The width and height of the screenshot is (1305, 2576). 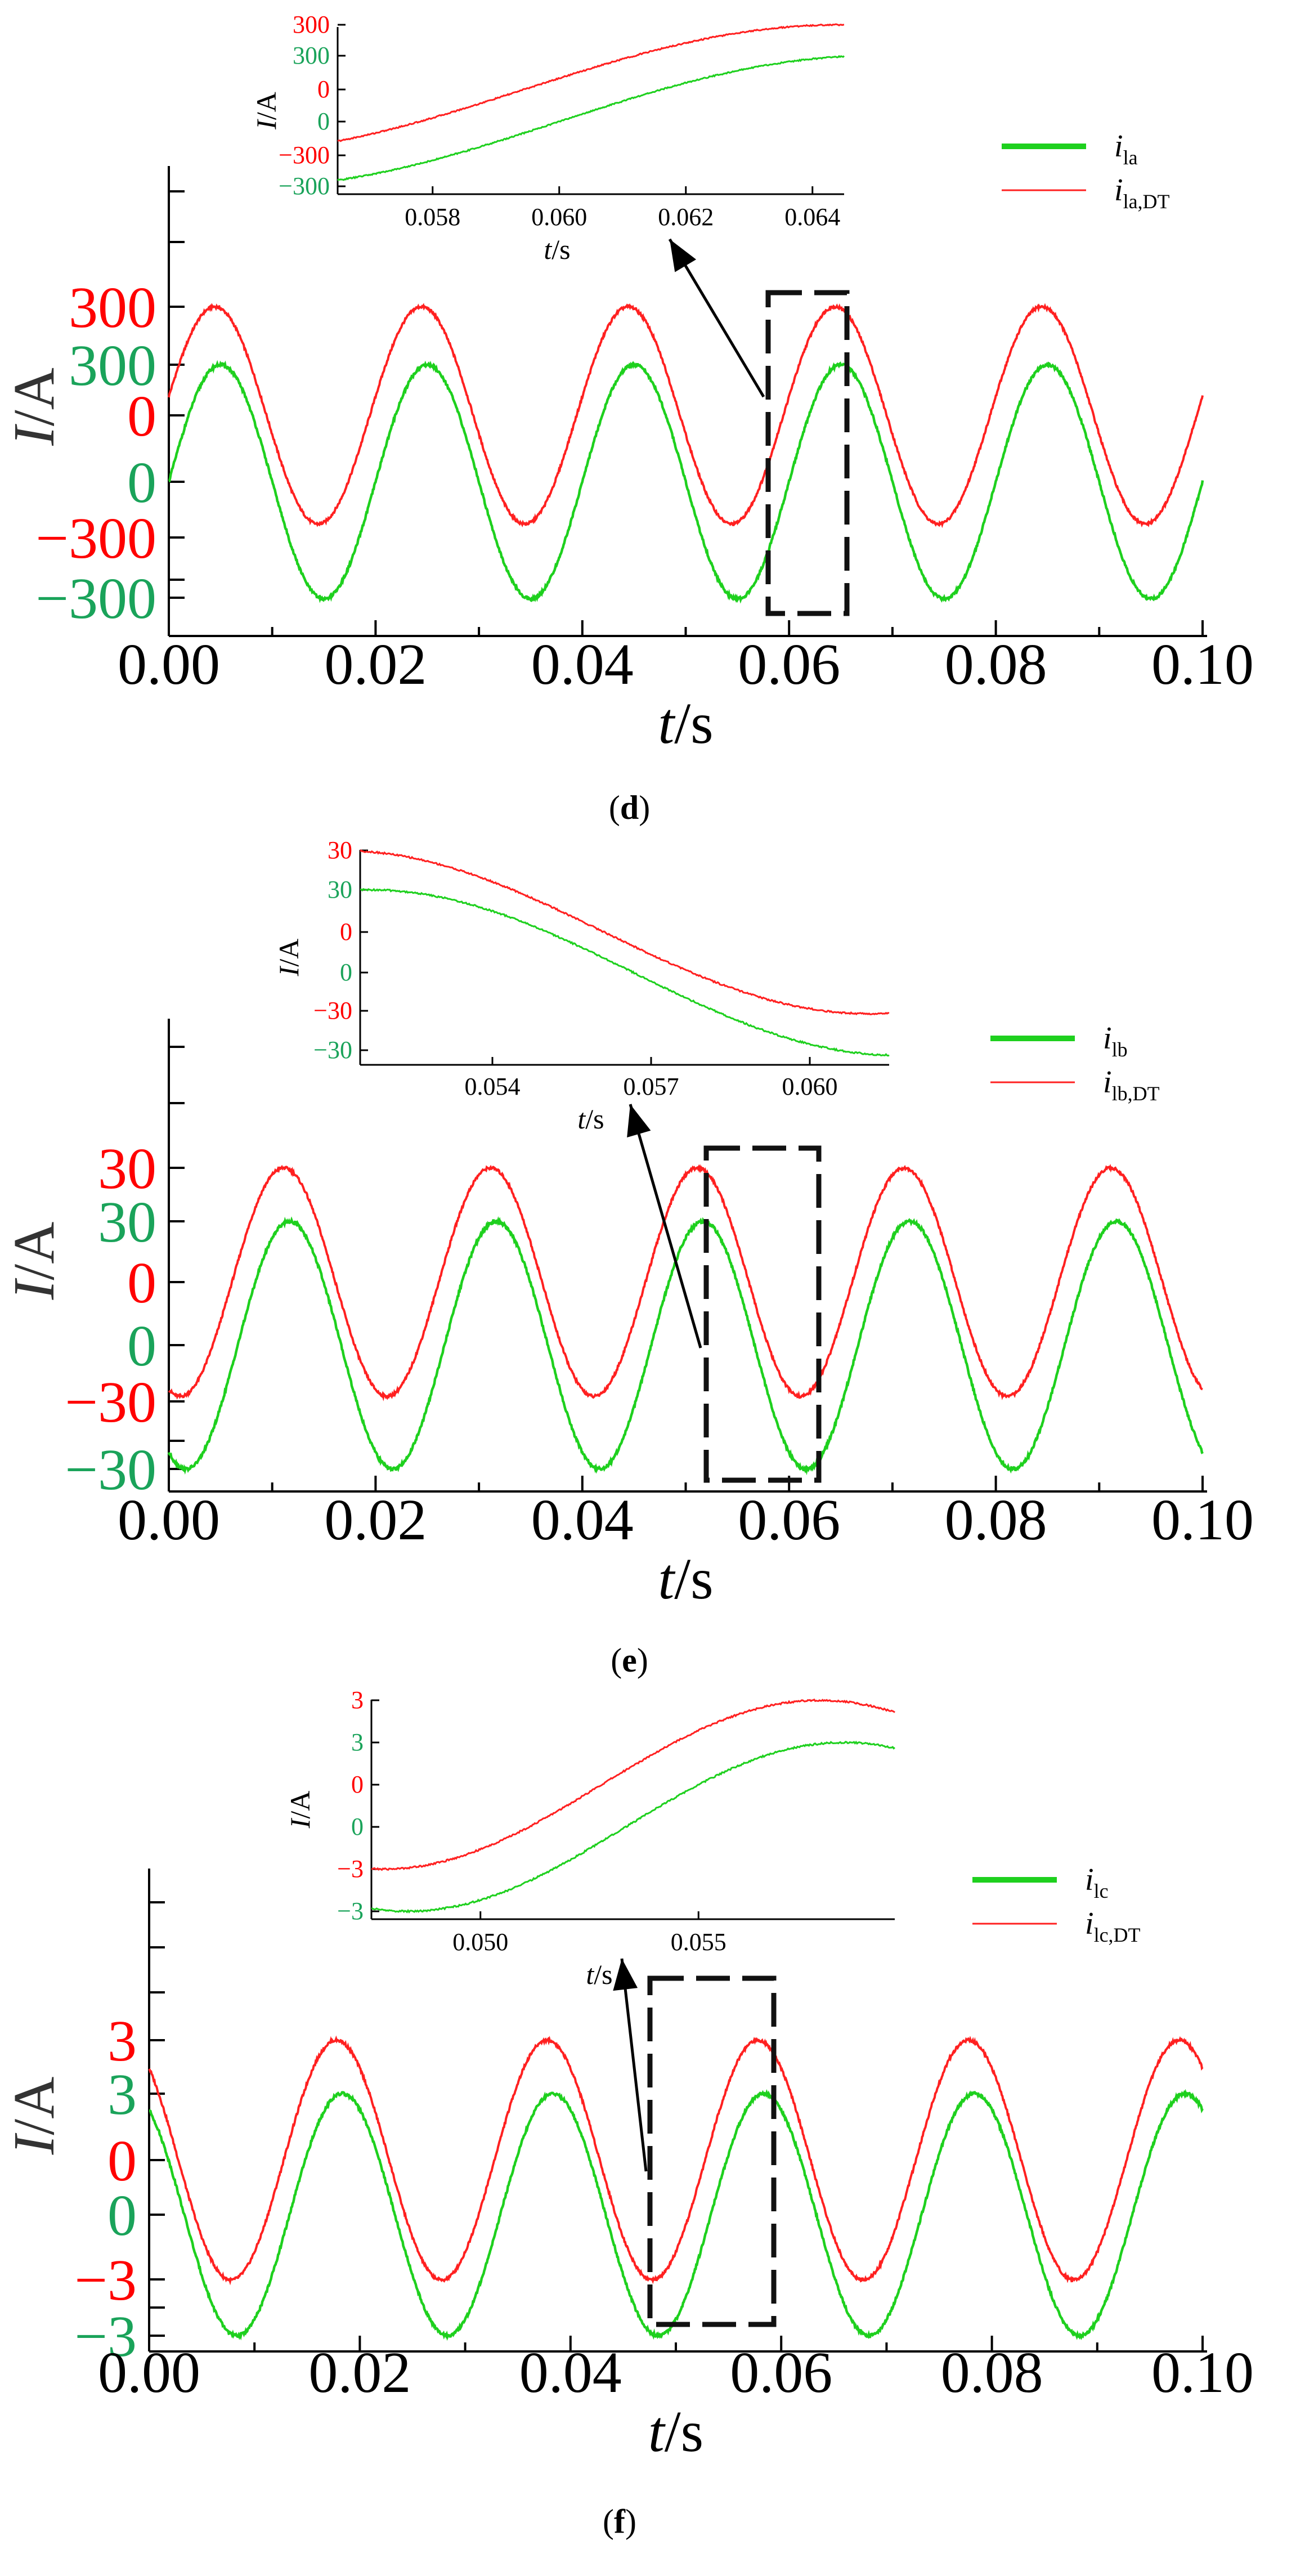 I want to click on inset-series-i_lc,DT, so click(x=633, y=1784).